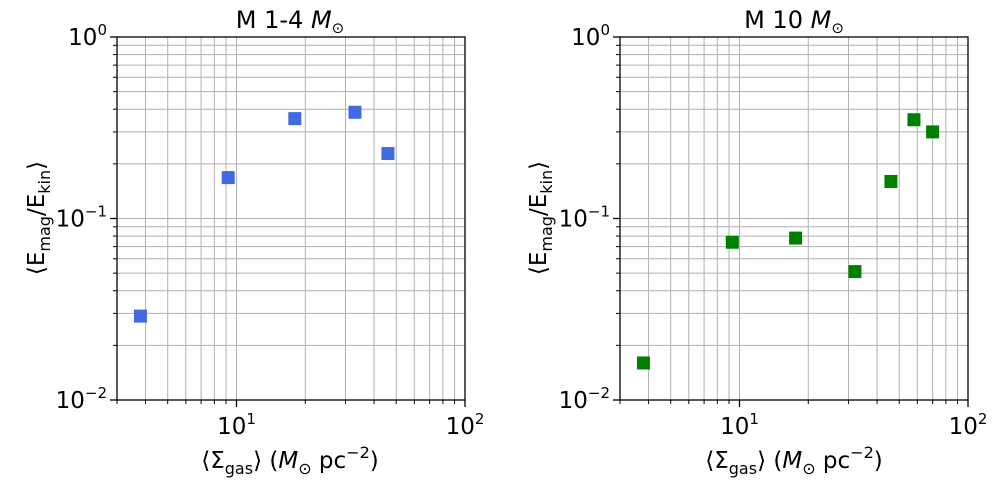  What do you see at coordinates (794, 21) in the screenshot?
I see `chart-title: M 10 M⊙` at bounding box center [794, 21].